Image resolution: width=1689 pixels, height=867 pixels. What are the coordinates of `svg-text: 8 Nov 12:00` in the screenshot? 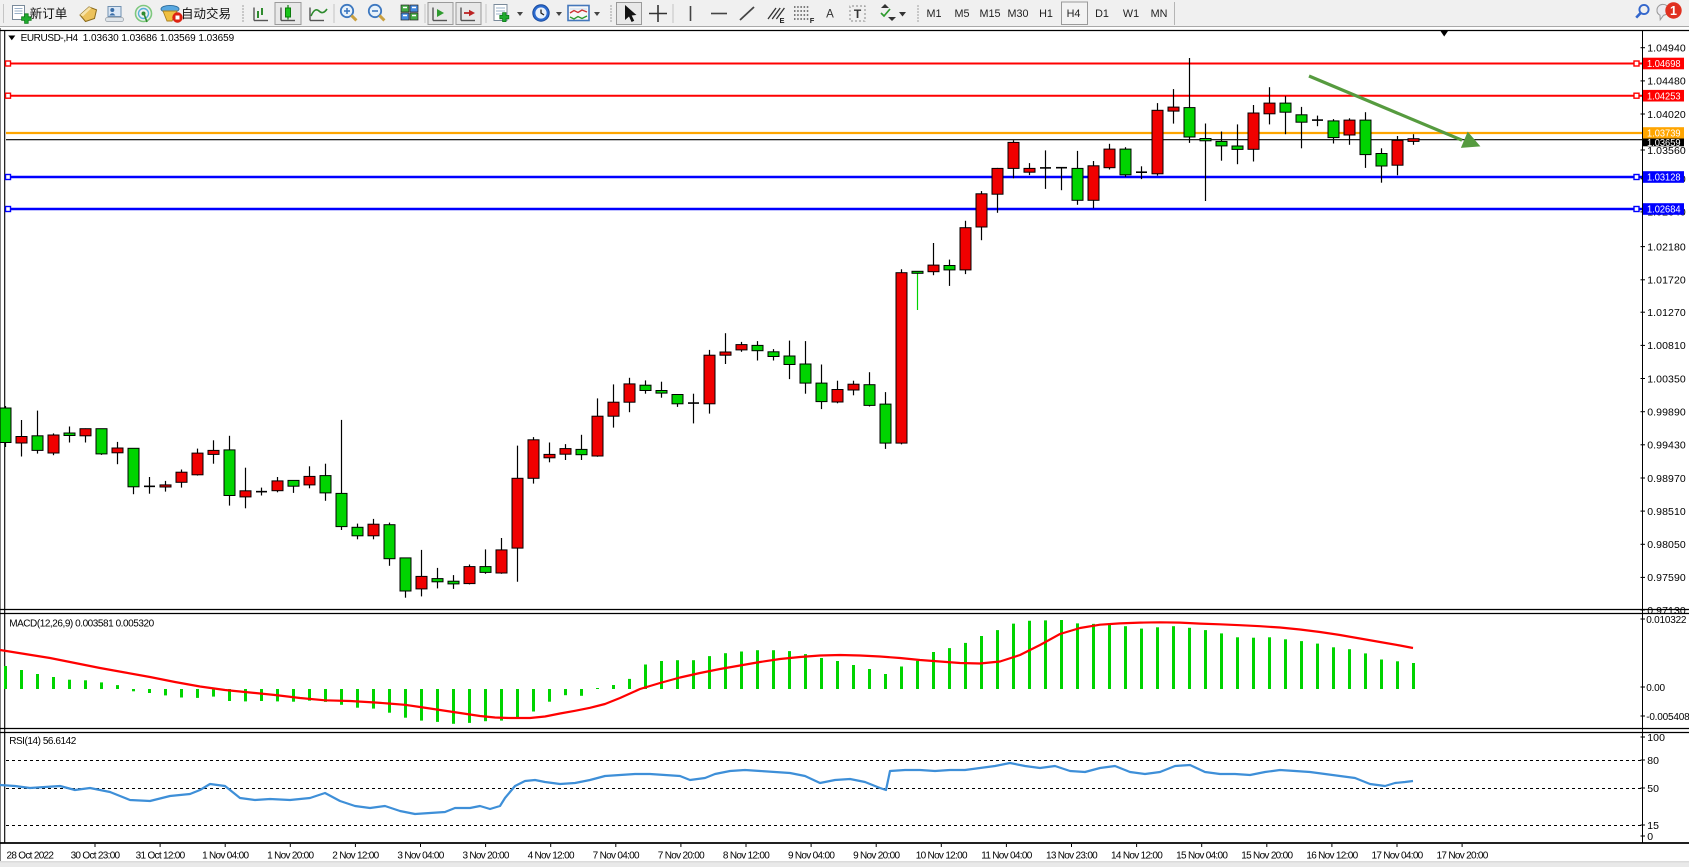 It's located at (746, 856).